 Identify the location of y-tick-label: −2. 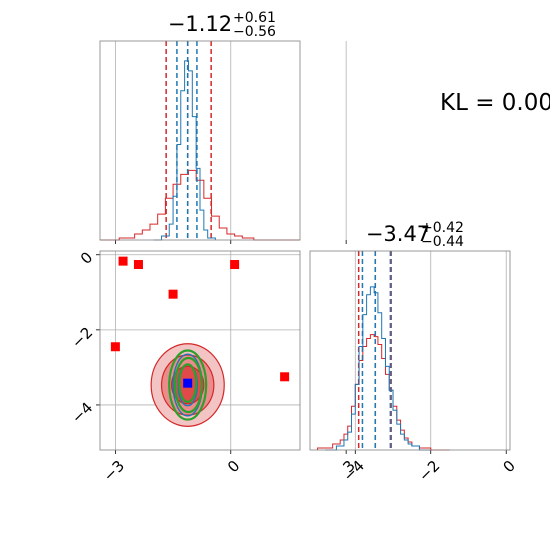
(82, 337).